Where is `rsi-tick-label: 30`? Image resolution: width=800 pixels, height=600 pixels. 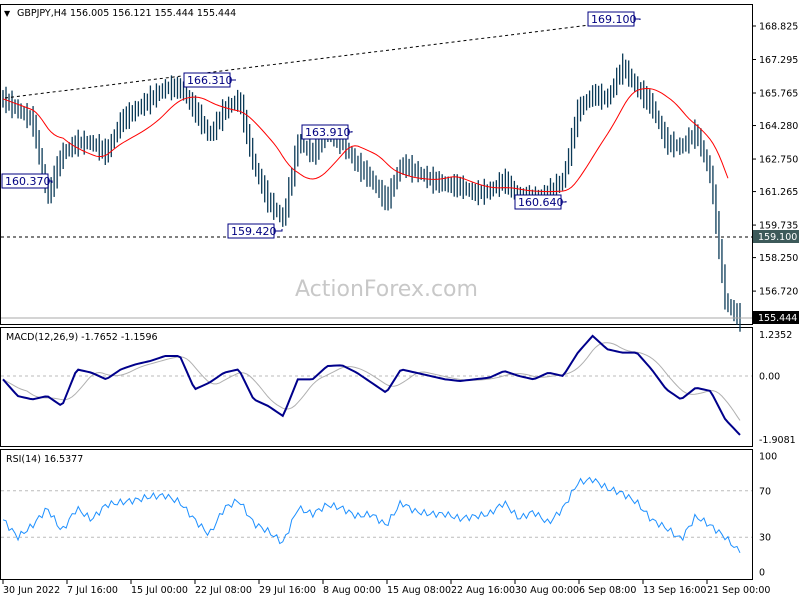
rsi-tick-label: 30 is located at coordinates (765, 538).